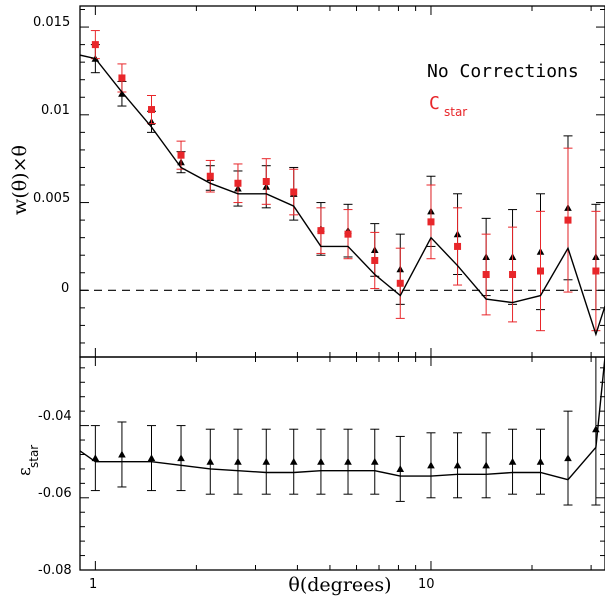 Image resolution: width=605 pixels, height=597 pixels. What do you see at coordinates (51, 22) in the screenshot?
I see `top-ytick-label: 0.015` at bounding box center [51, 22].